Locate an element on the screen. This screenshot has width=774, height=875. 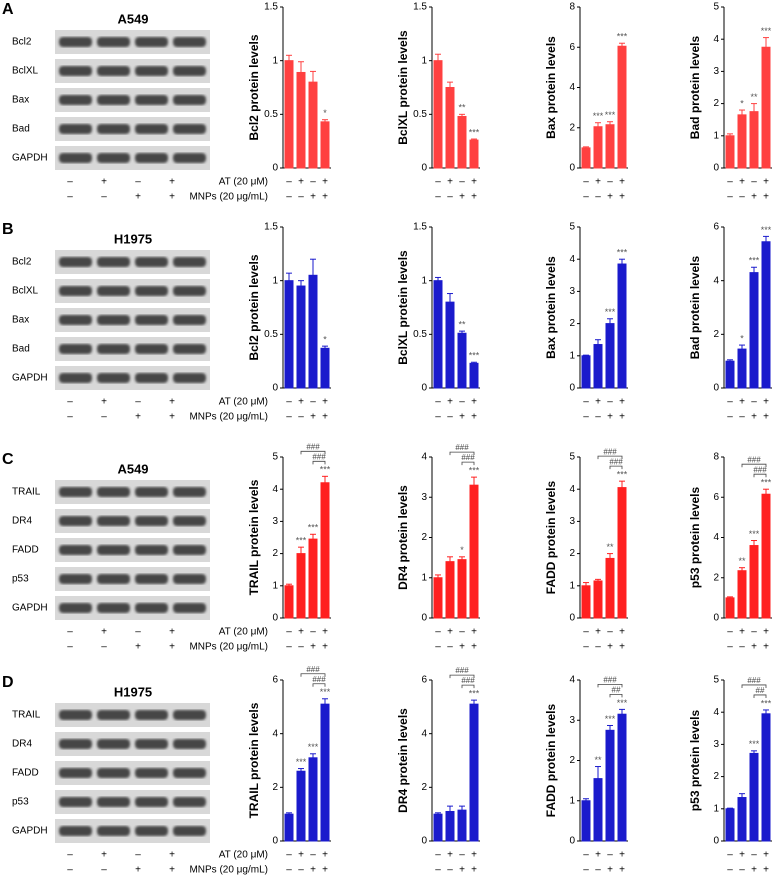
y-tick-label: 0.5 is located at coordinates (420, 114).